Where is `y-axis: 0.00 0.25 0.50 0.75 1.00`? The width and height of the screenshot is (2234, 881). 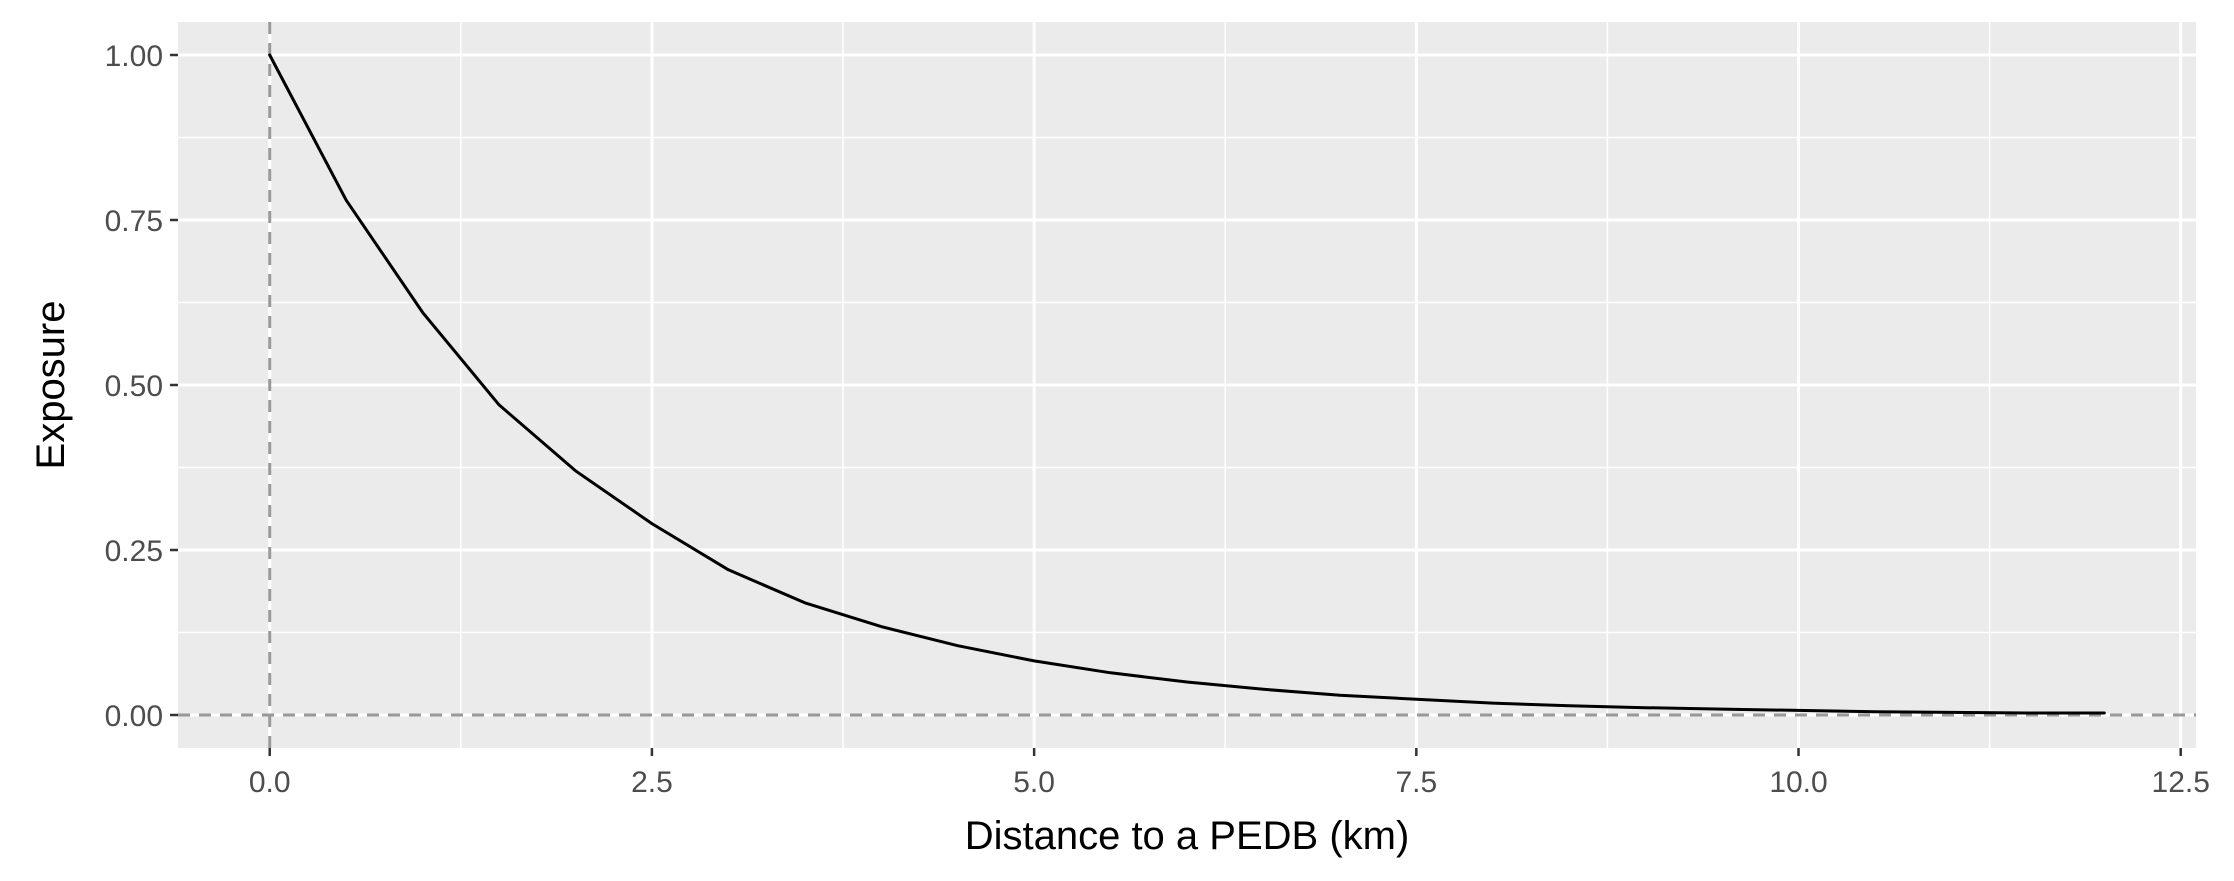
y-axis: 0.00 0.25 0.50 0.75 1.00 is located at coordinates (141, 386).